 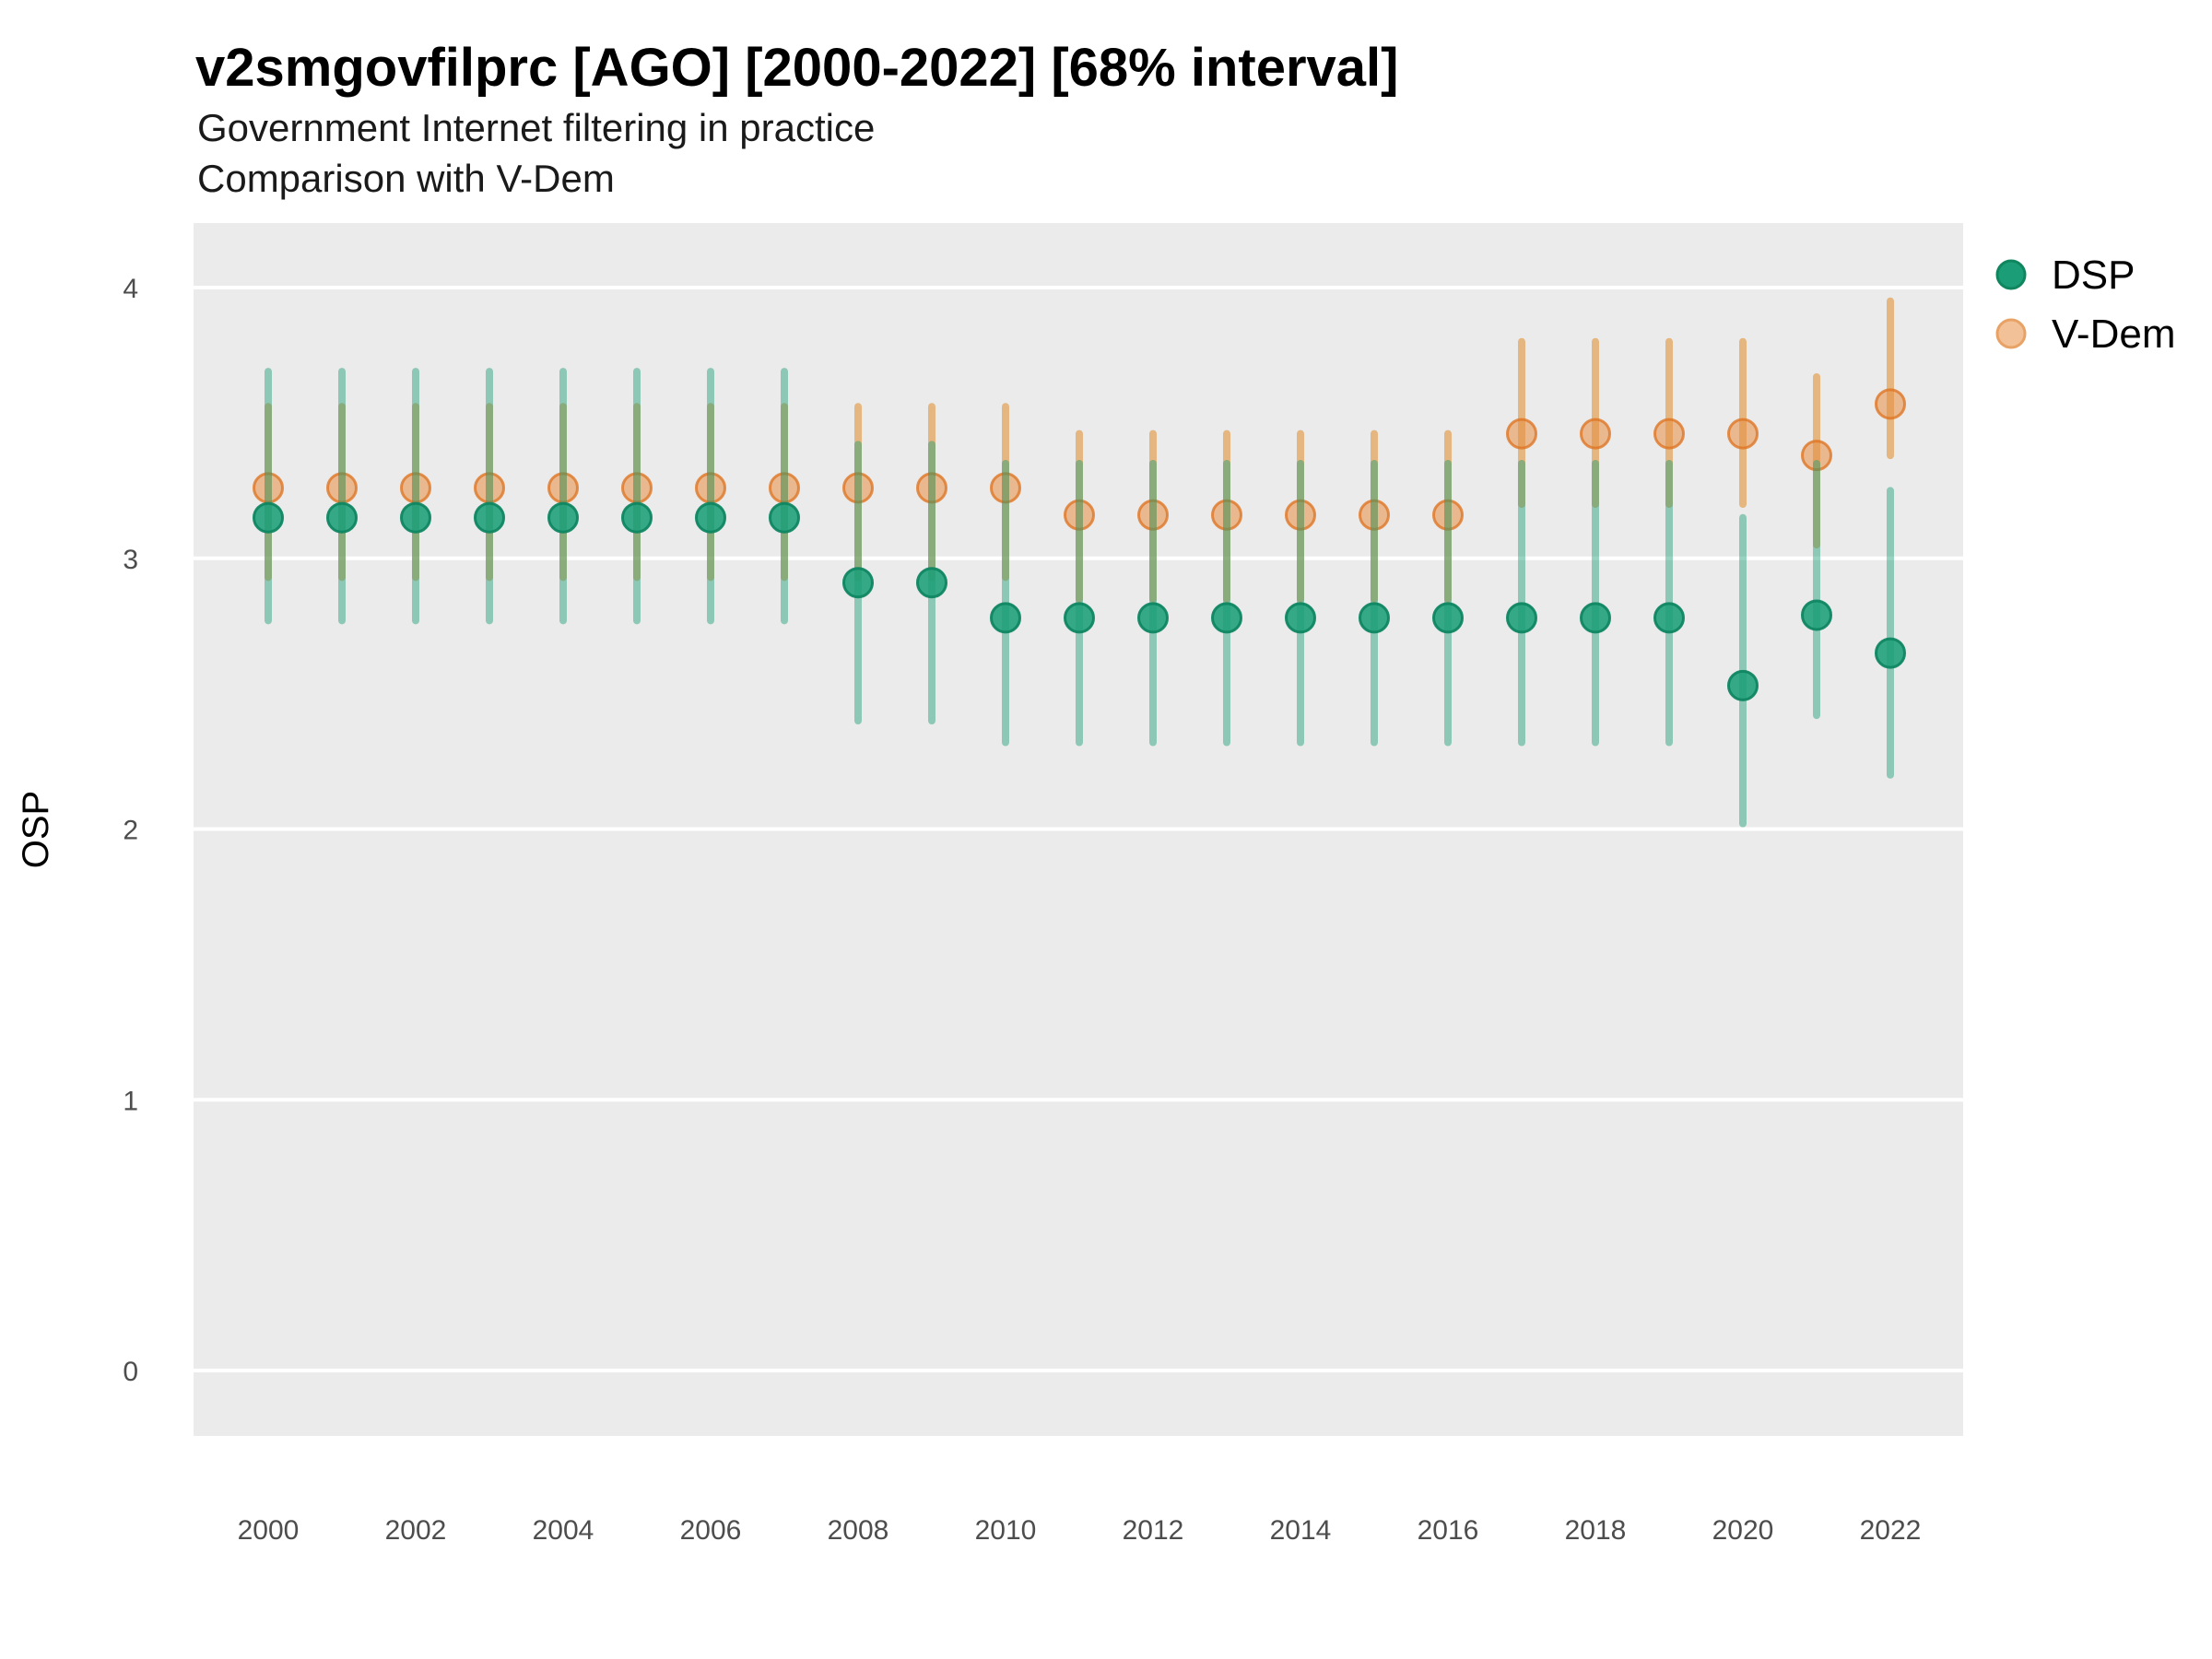 What do you see at coordinates (2011, 274) in the screenshot?
I see `legend-dsp-dot-icon` at bounding box center [2011, 274].